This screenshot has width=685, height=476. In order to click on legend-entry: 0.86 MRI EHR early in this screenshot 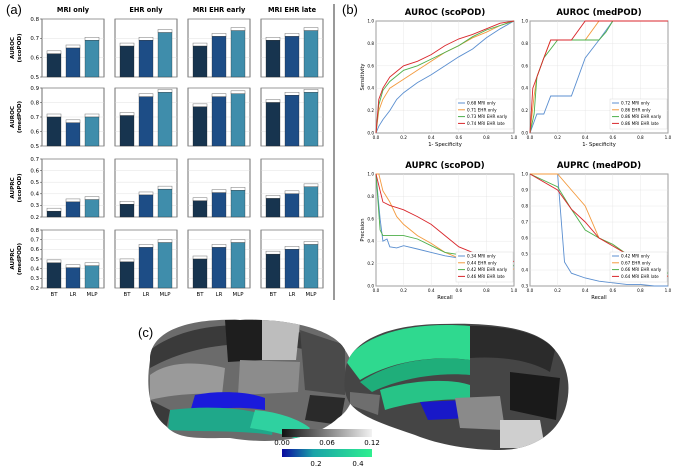, I will do `click(641, 116)`.